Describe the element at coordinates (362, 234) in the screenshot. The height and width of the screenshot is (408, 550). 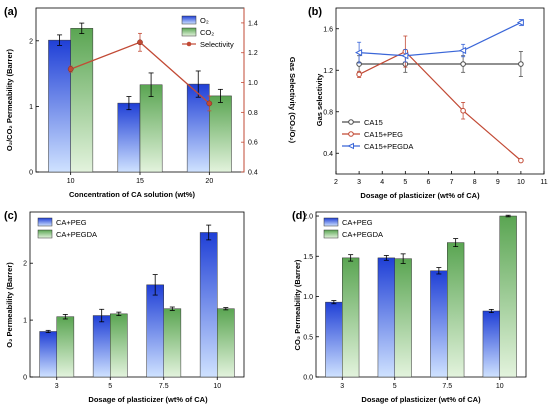
I see `legend-label-d-pegda: CA+PEGDA` at that location.